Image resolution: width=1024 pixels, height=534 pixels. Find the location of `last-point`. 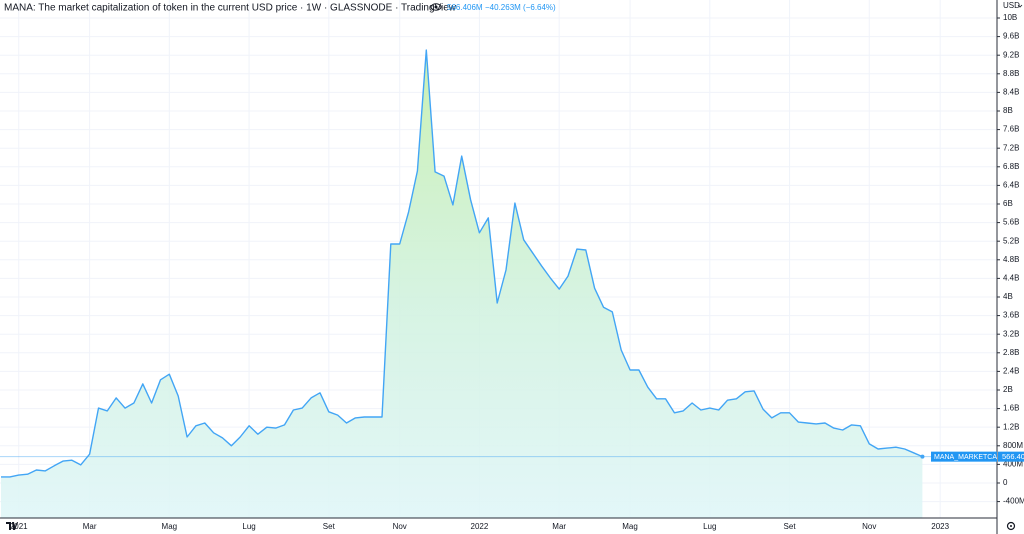

last-point is located at coordinates (922, 456).